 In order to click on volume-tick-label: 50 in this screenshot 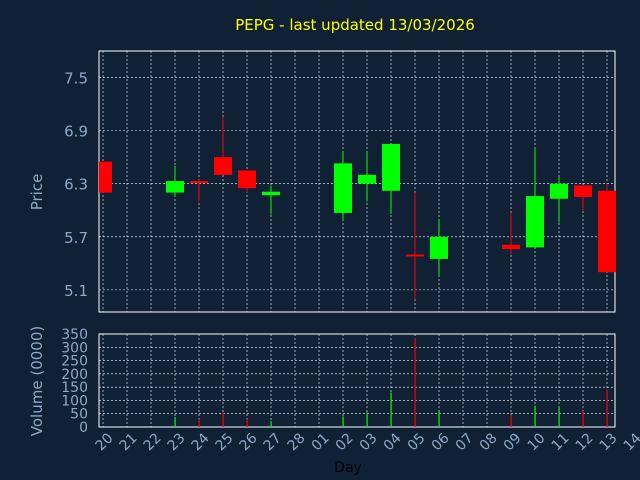, I will do `click(79, 415)`.